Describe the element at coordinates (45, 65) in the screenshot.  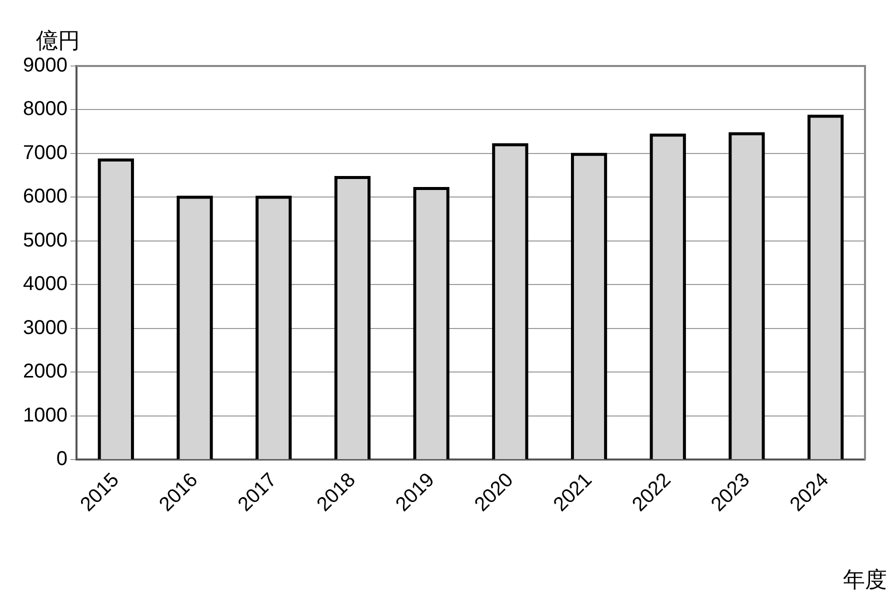
I see `y-tick-label: 9000` at that location.